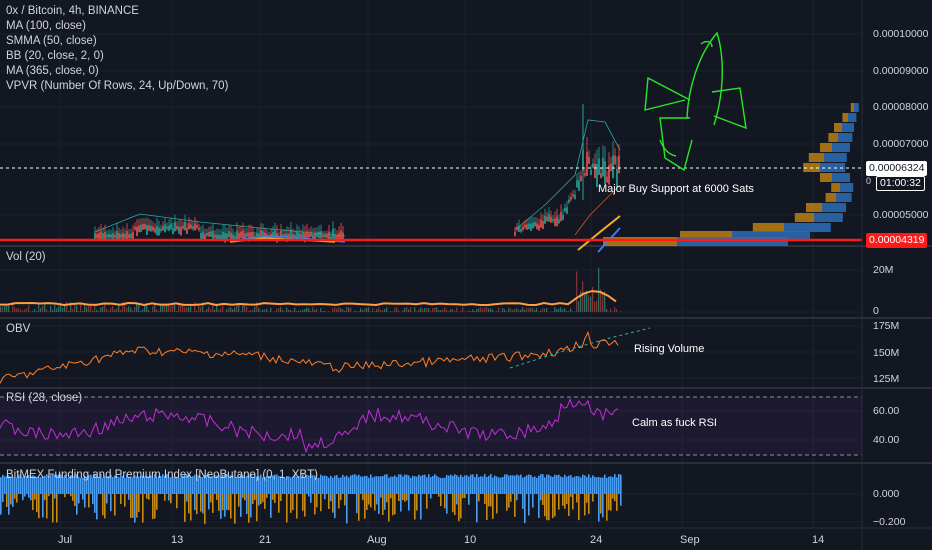 This screenshot has height=550, width=932. Describe the element at coordinates (18, 329) in the screenshot. I see `obv-pane-label: OBV` at that location.